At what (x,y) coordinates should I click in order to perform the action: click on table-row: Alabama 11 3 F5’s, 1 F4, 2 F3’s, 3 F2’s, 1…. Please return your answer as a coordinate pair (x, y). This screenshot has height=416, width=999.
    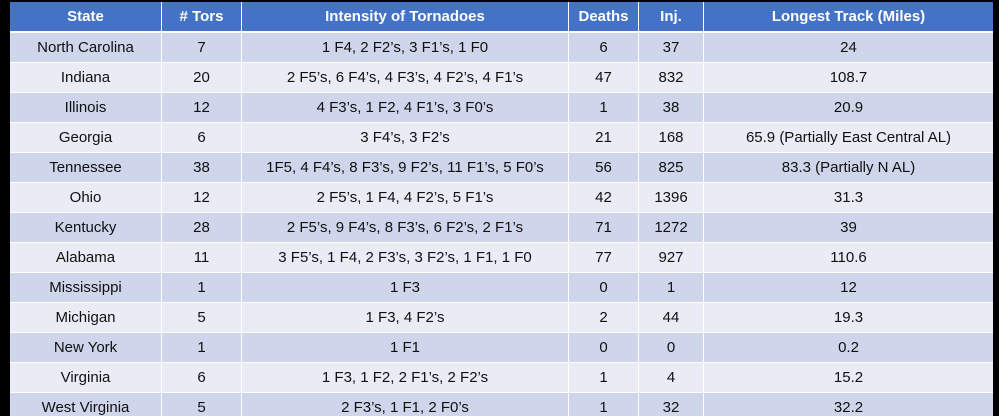
    Looking at the image, I should click on (501, 258).